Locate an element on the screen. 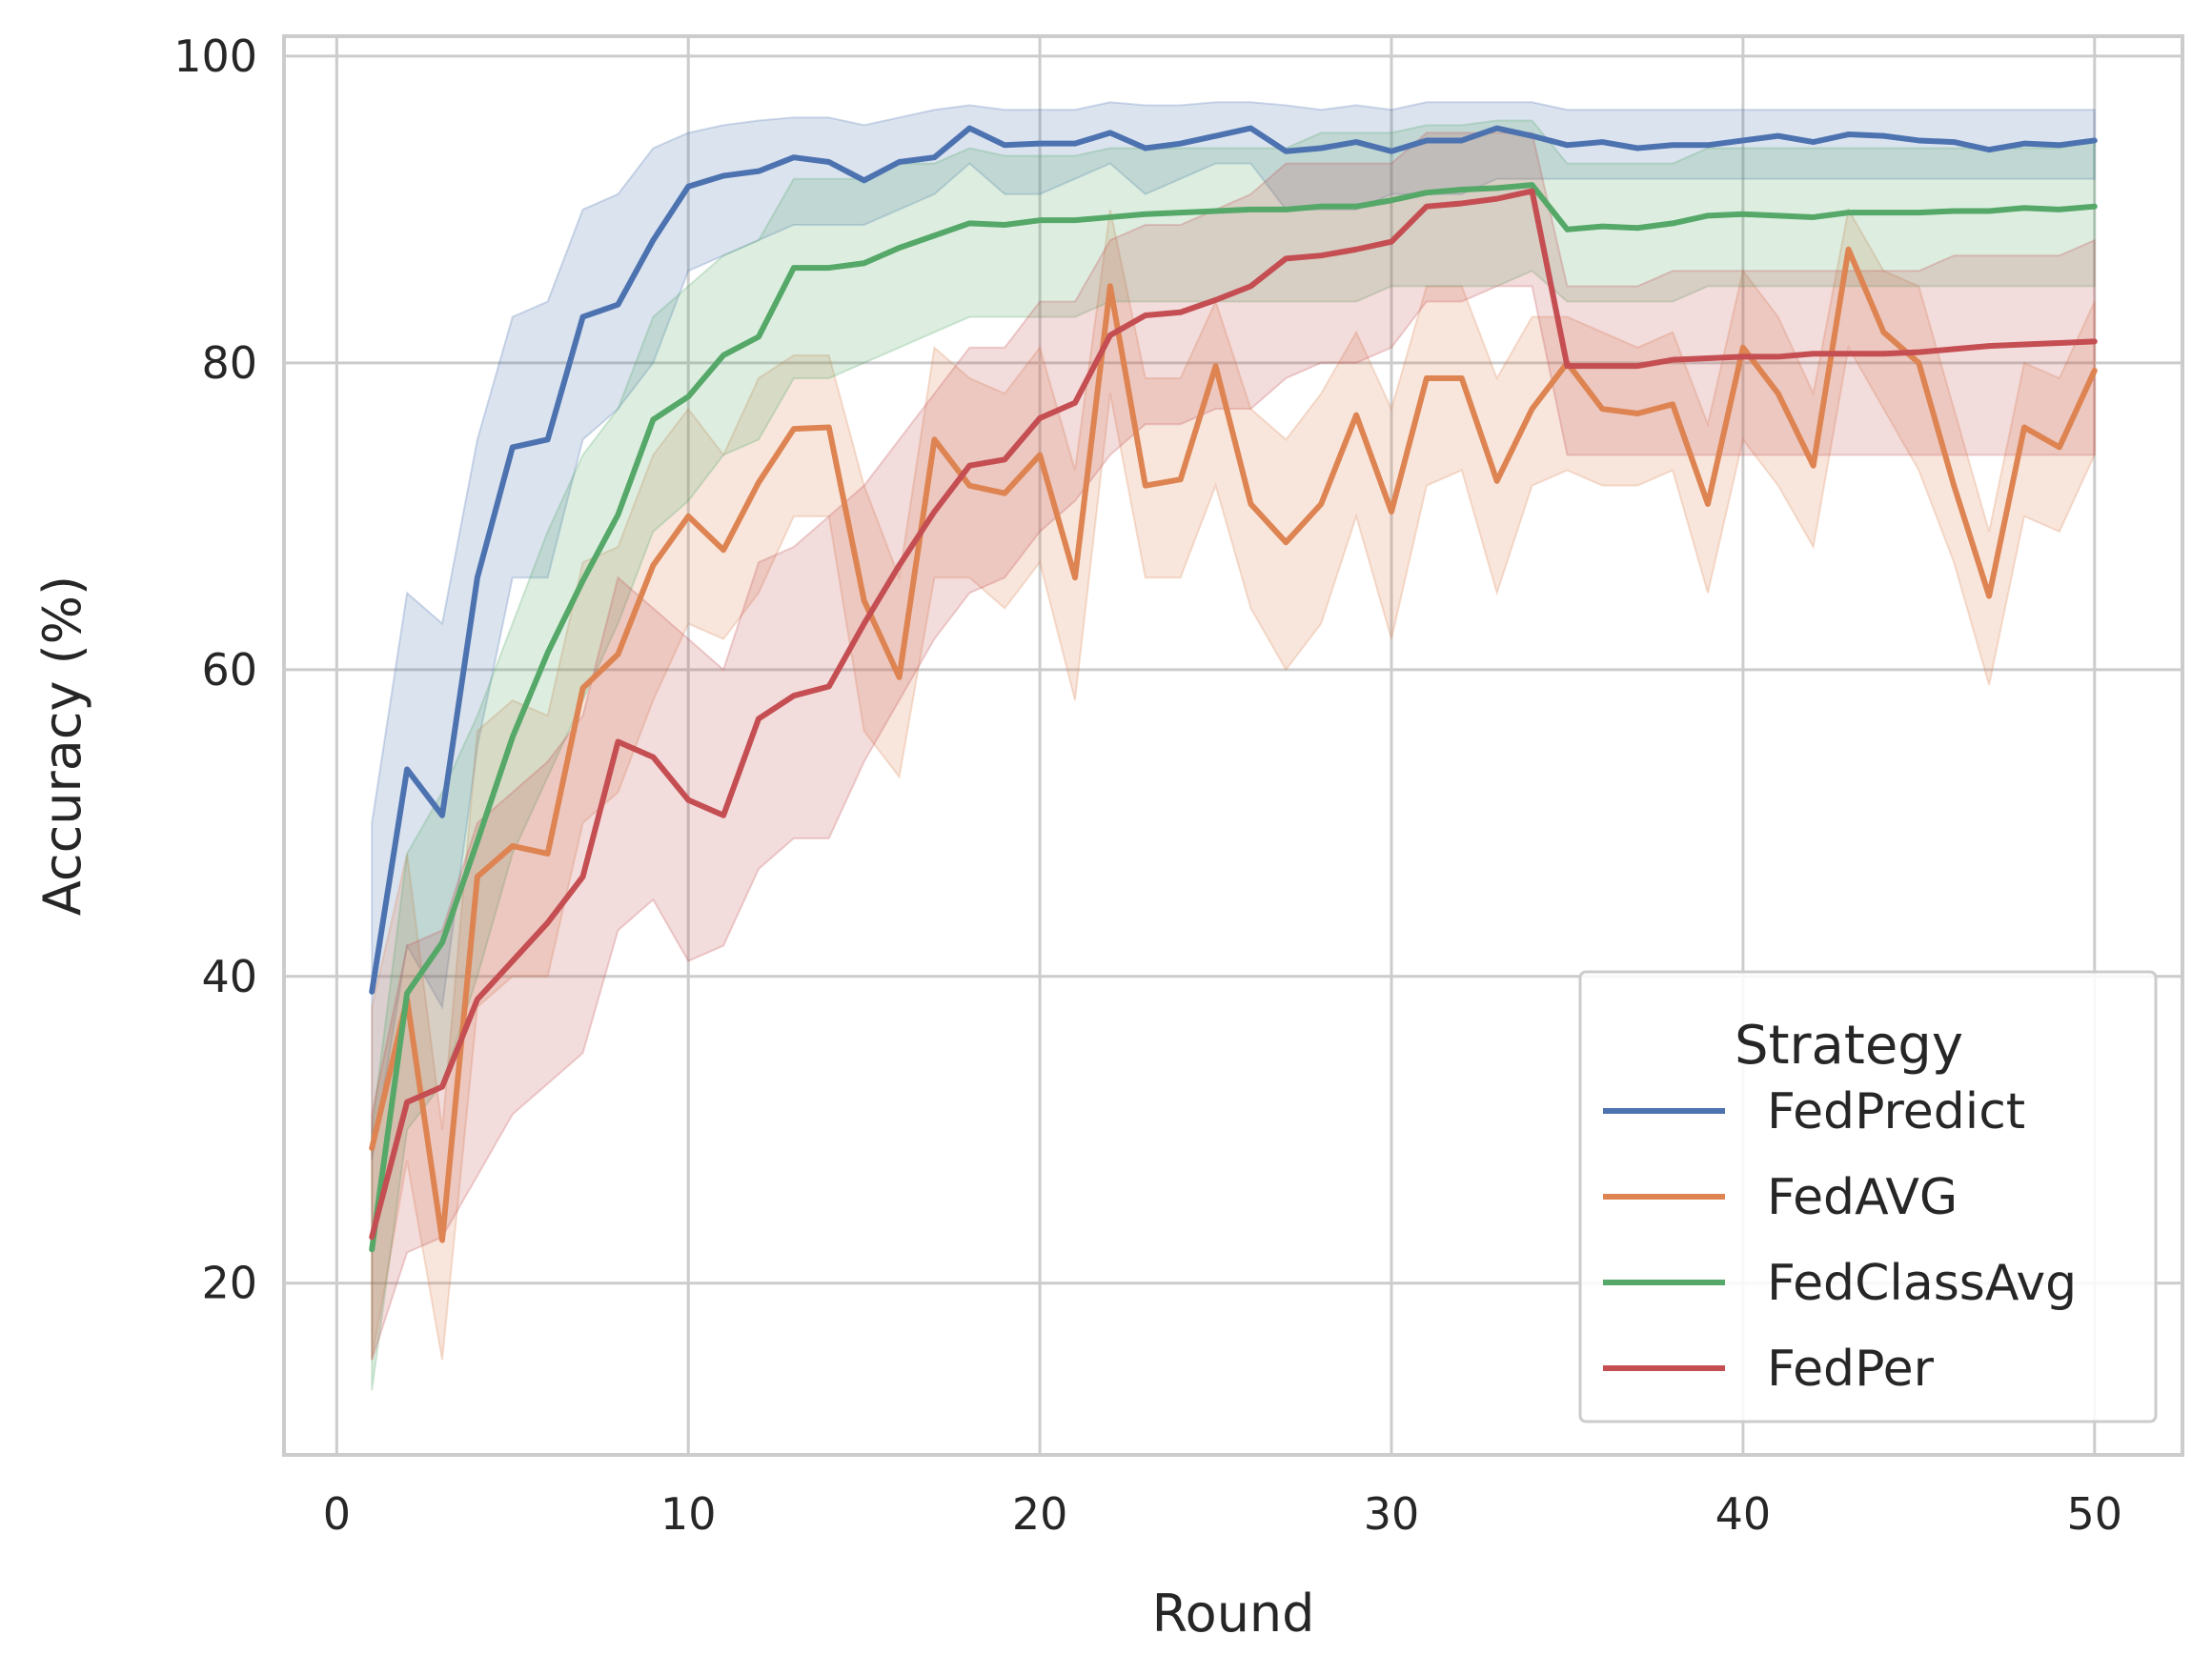  x-tick-label: 0 is located at coordinates (337, 1514).